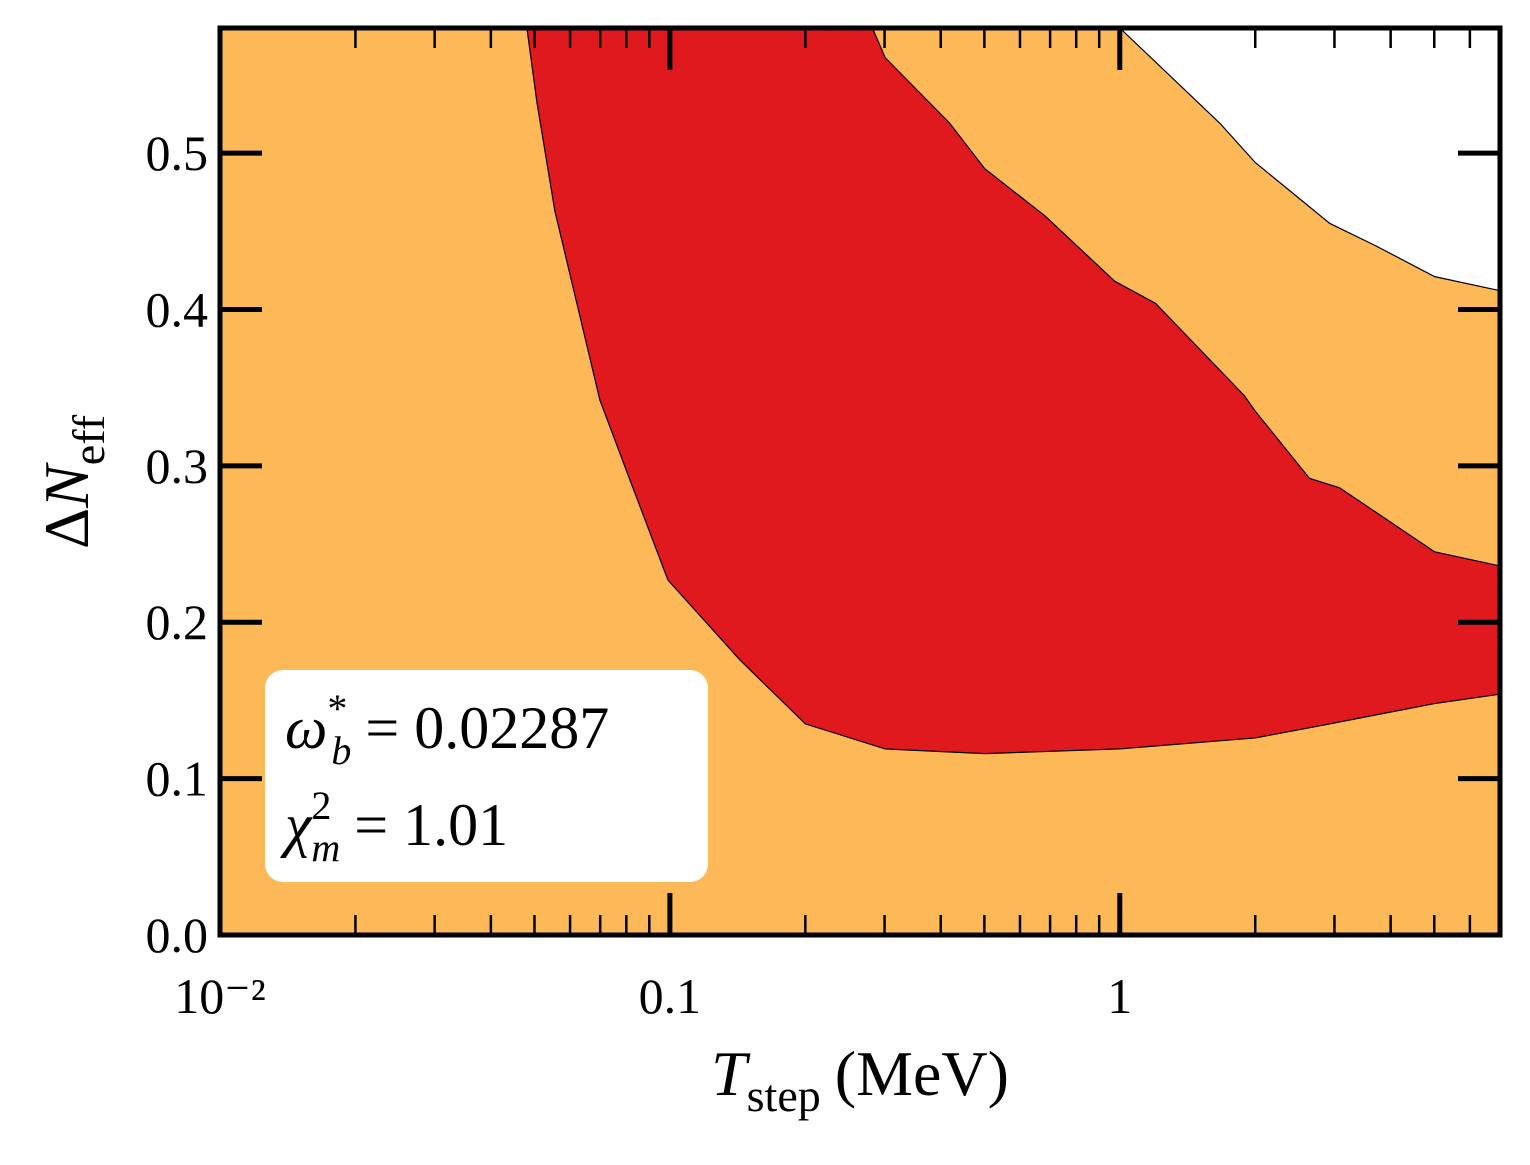 The image size is (1530, 1165). Describe the element at coordinates (66, 528) in the screenshot. I see `y-label-prefix: Δ` at that location.